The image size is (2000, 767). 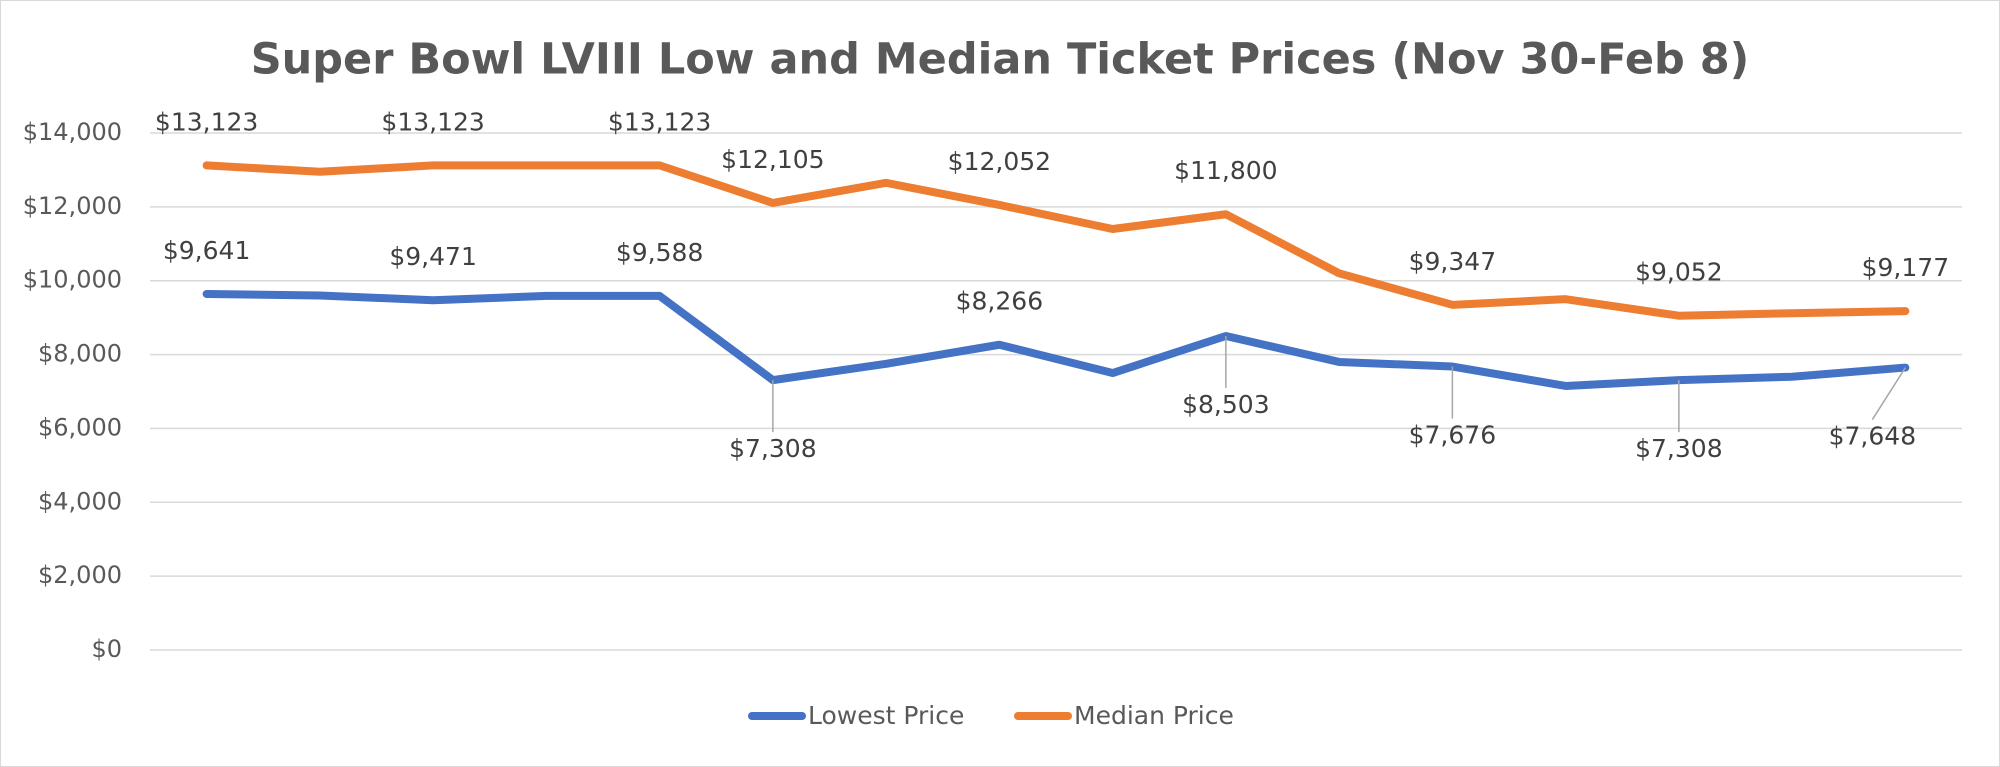 I want to click on data-label: $12,052, so click(x=999, y=161).